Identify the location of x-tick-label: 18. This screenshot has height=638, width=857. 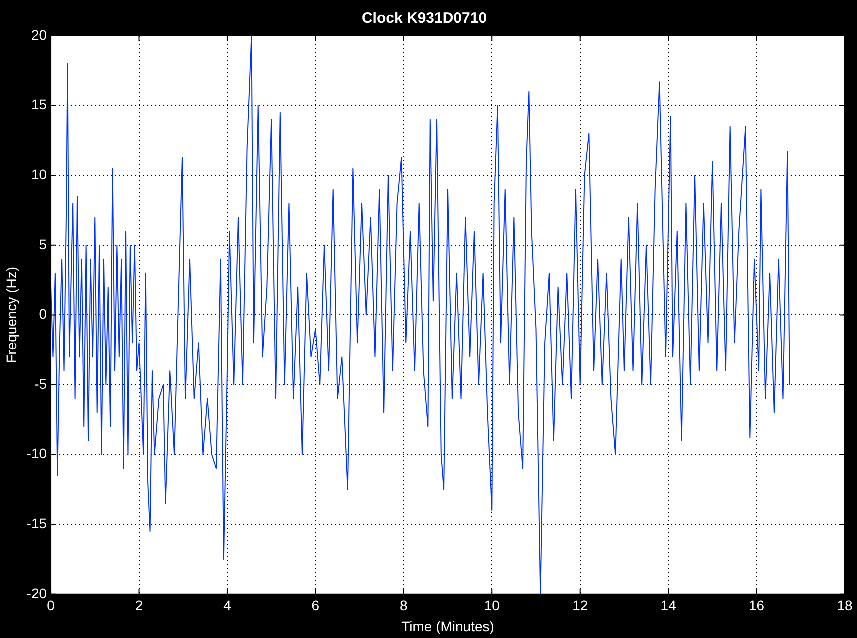
(845, 606).